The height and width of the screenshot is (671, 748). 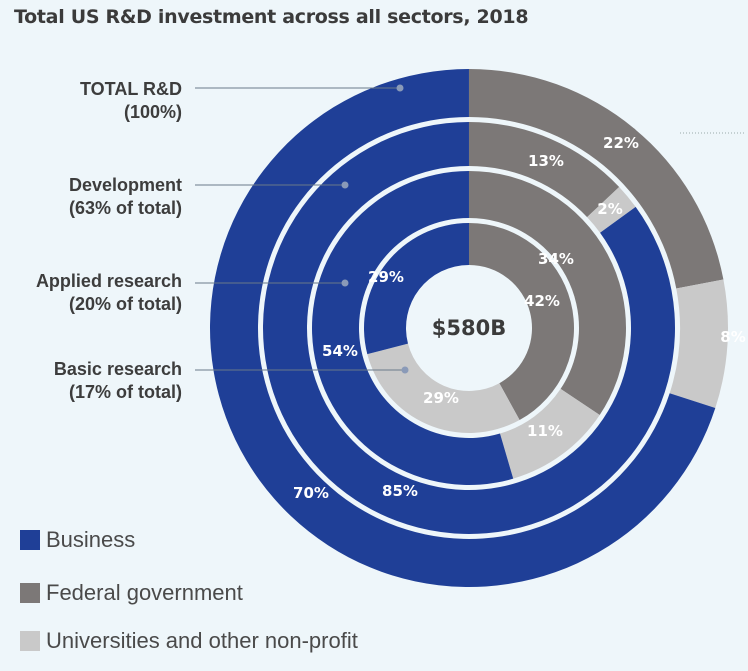 I want to click on ring-0-segment-federal, so click(x=596, y=179).